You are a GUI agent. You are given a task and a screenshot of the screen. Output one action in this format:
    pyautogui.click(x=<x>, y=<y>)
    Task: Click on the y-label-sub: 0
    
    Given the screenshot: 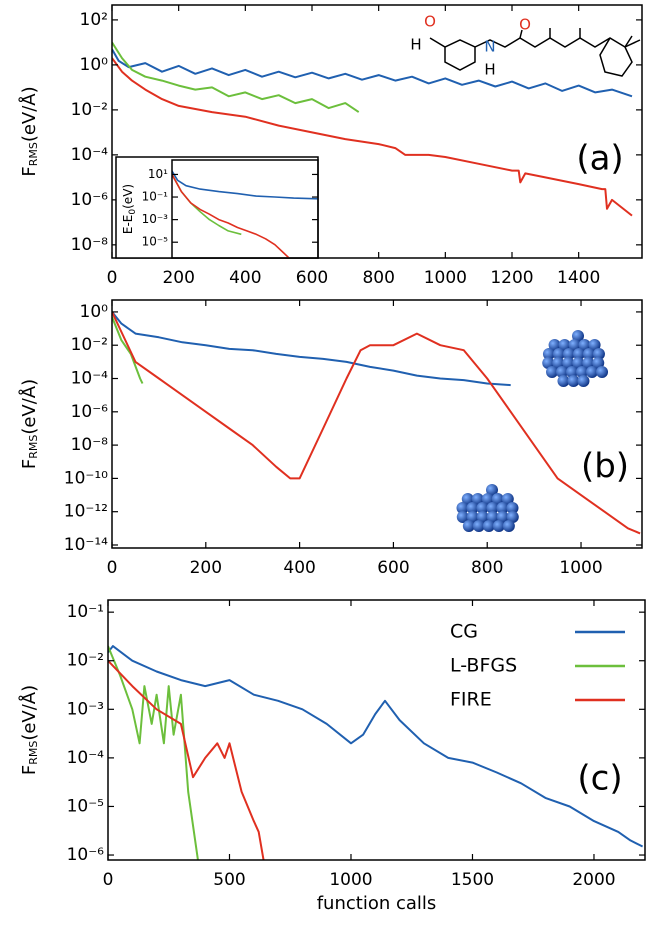 What is the action you would take?
    pyautogui.click(x=133, y=212)
    